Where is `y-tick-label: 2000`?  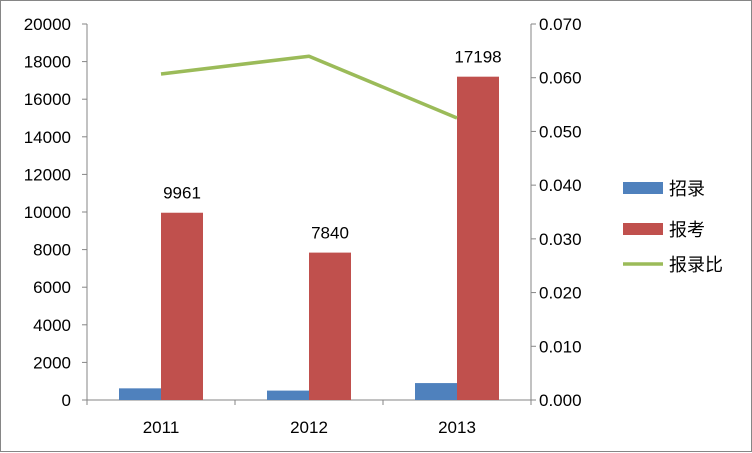
y-tick-label: 2000 is located at coordinates (52, 362).